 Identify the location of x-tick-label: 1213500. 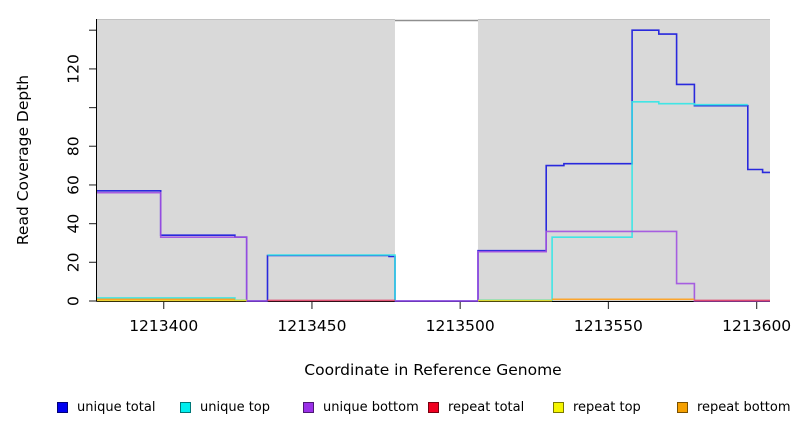
(460, 326).